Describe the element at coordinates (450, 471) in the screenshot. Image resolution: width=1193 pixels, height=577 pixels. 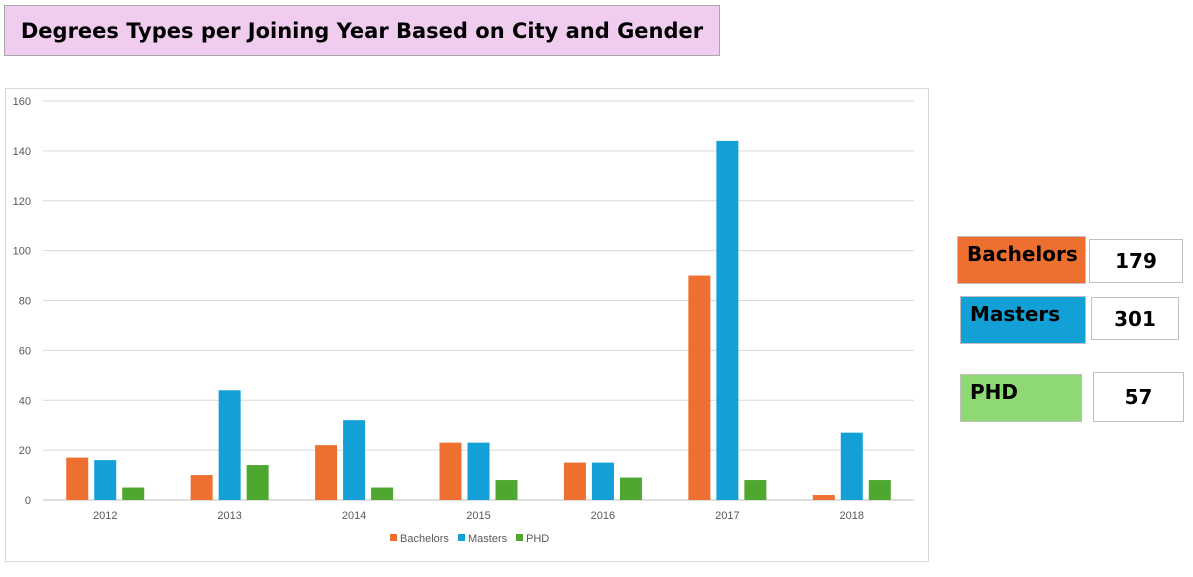
I see `bar-bachelors-2015` at that location.